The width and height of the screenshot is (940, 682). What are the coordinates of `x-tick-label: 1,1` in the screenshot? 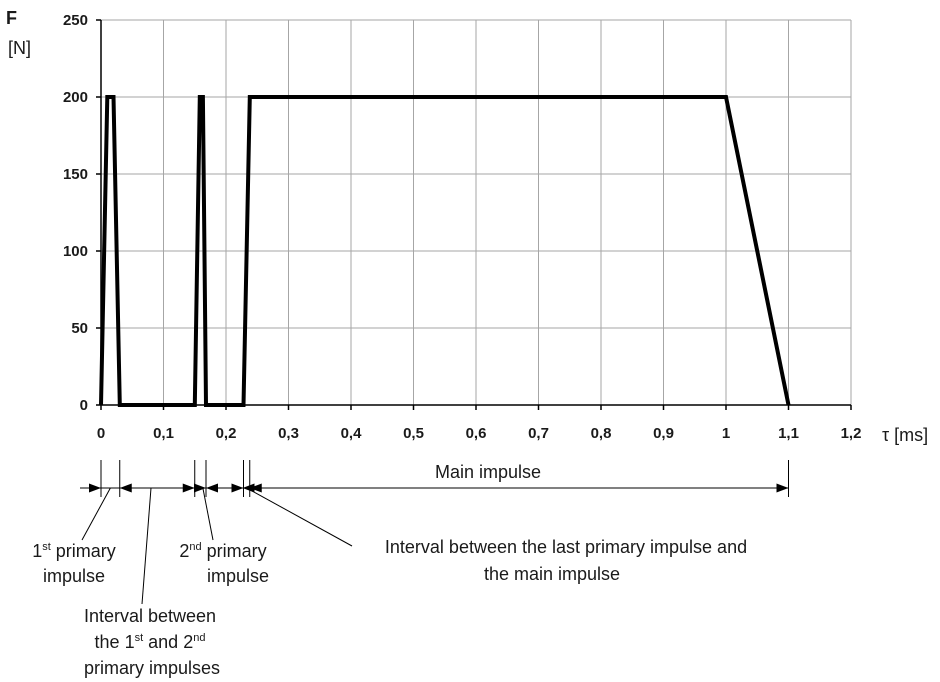 It's located at (788, 433).